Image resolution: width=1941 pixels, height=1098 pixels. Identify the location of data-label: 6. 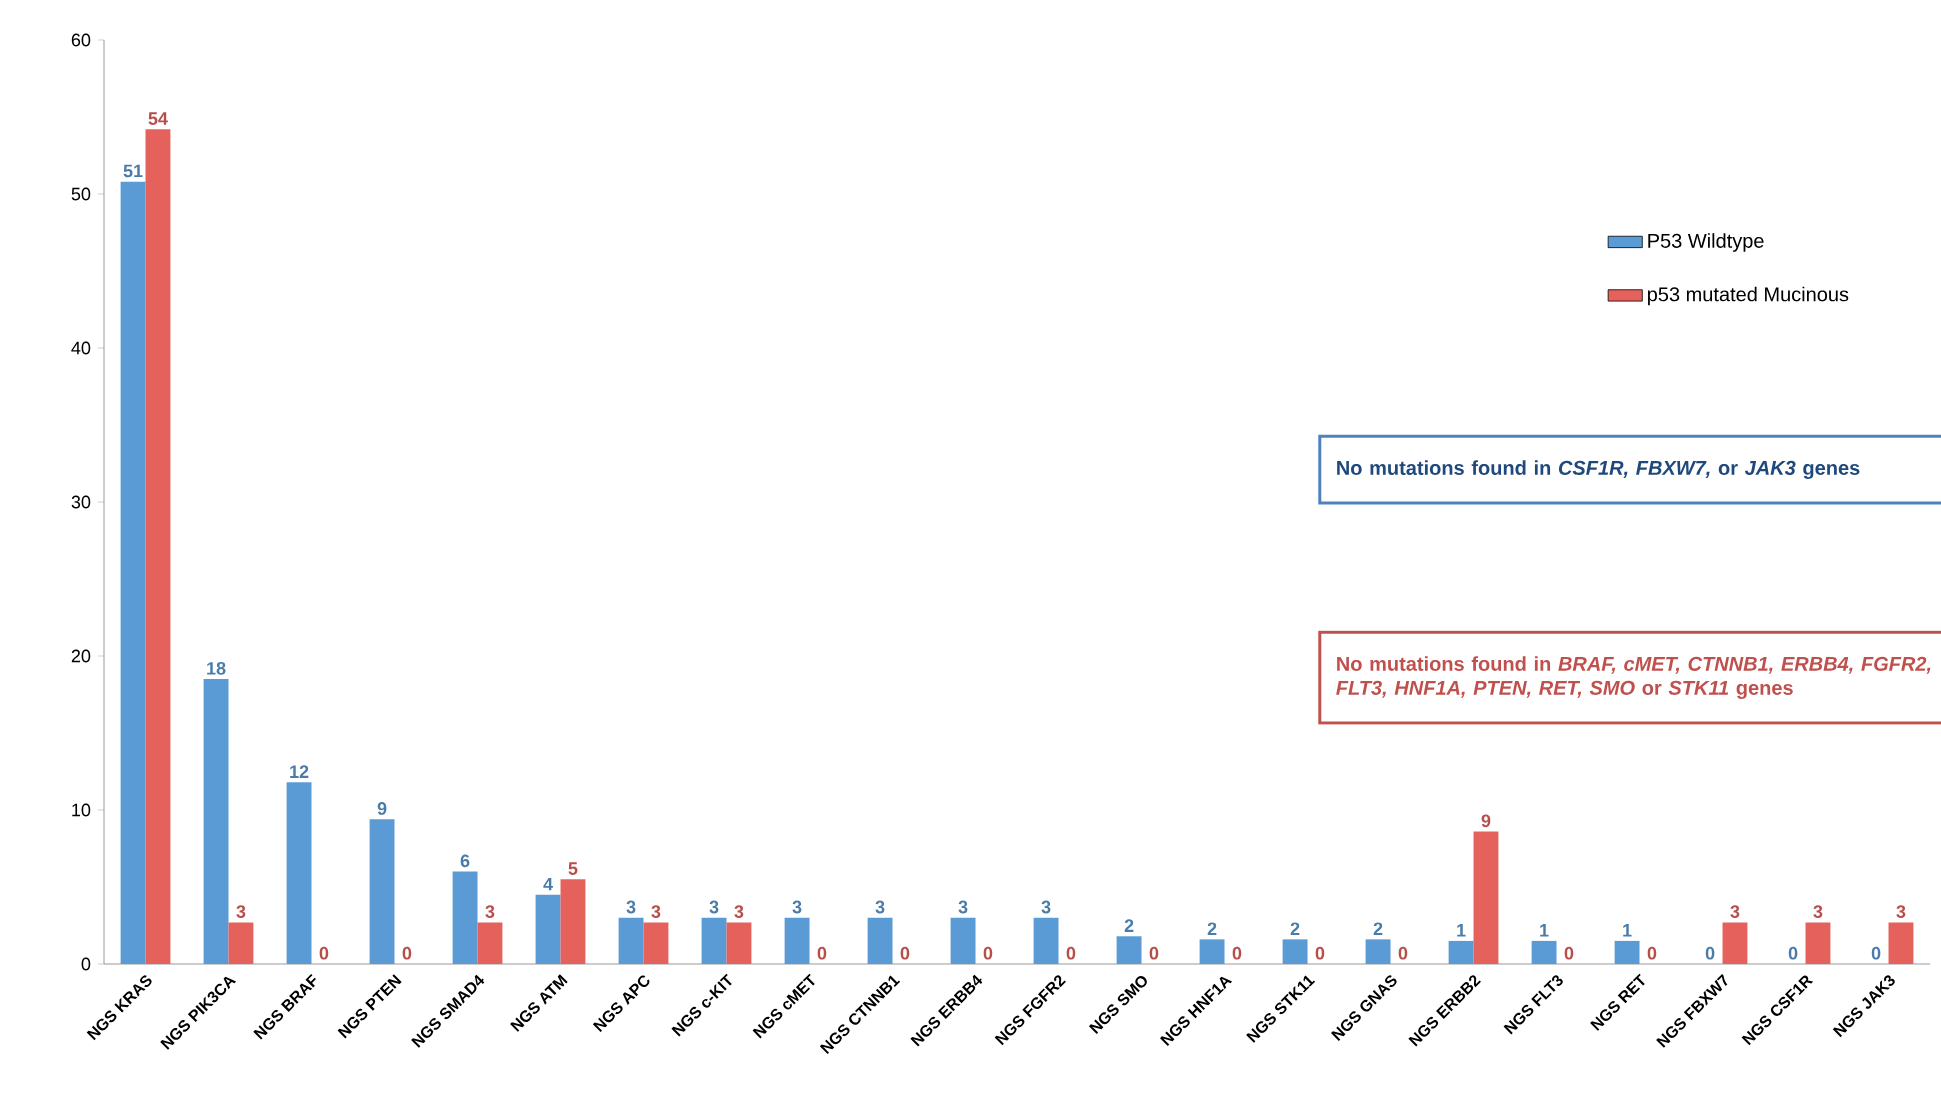
(465, 861).